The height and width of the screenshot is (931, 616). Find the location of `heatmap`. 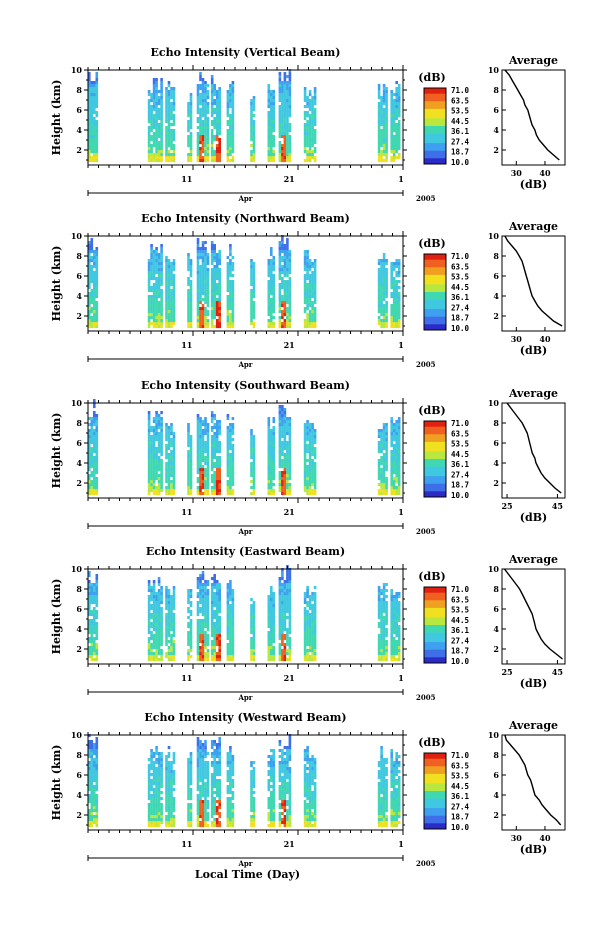

heatmap is located at coordinates (244, 116).